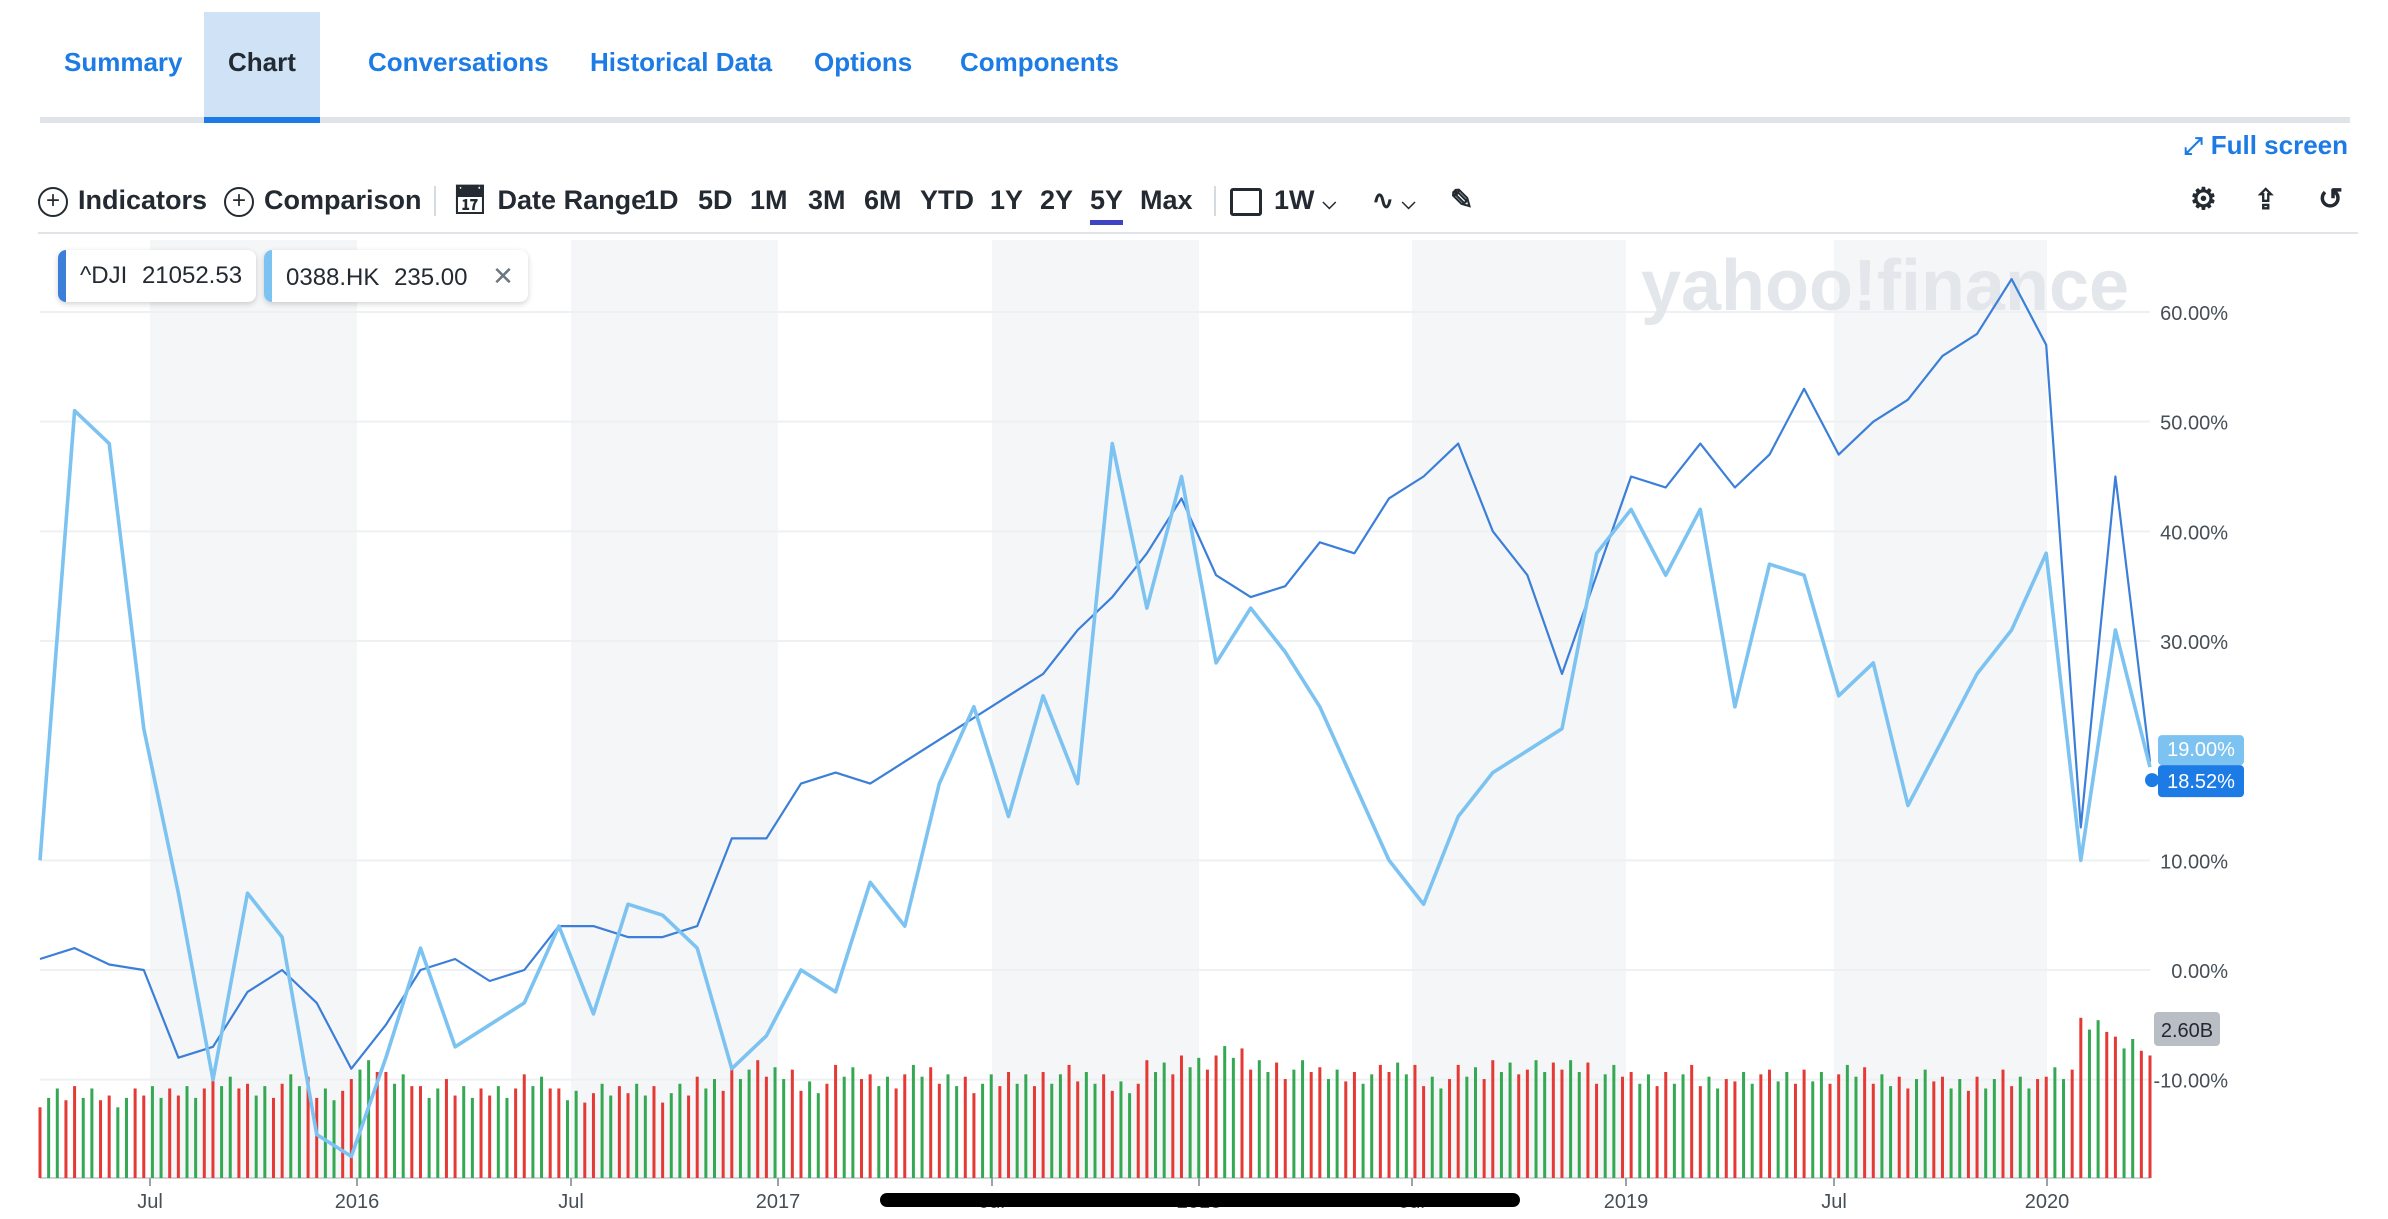 The width and height of the screenshot is (2388, 1219). Describe the element at coordinates (883, 200) in the screenshot. I see `range-6m: 6M` at that location.